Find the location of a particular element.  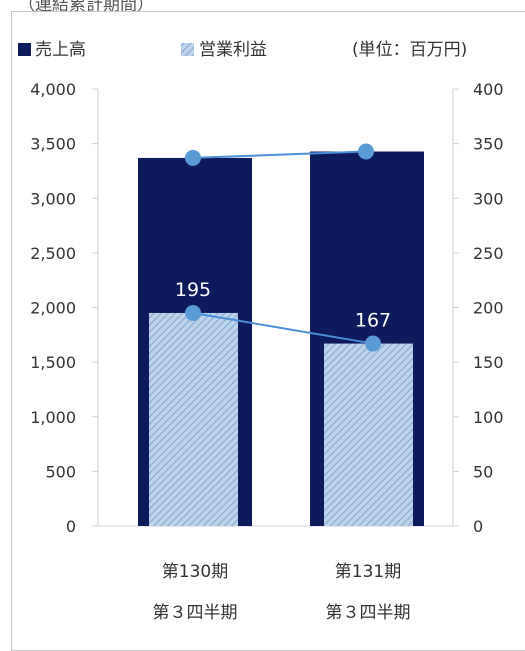

line-profit is located at coordinates (283, 328).